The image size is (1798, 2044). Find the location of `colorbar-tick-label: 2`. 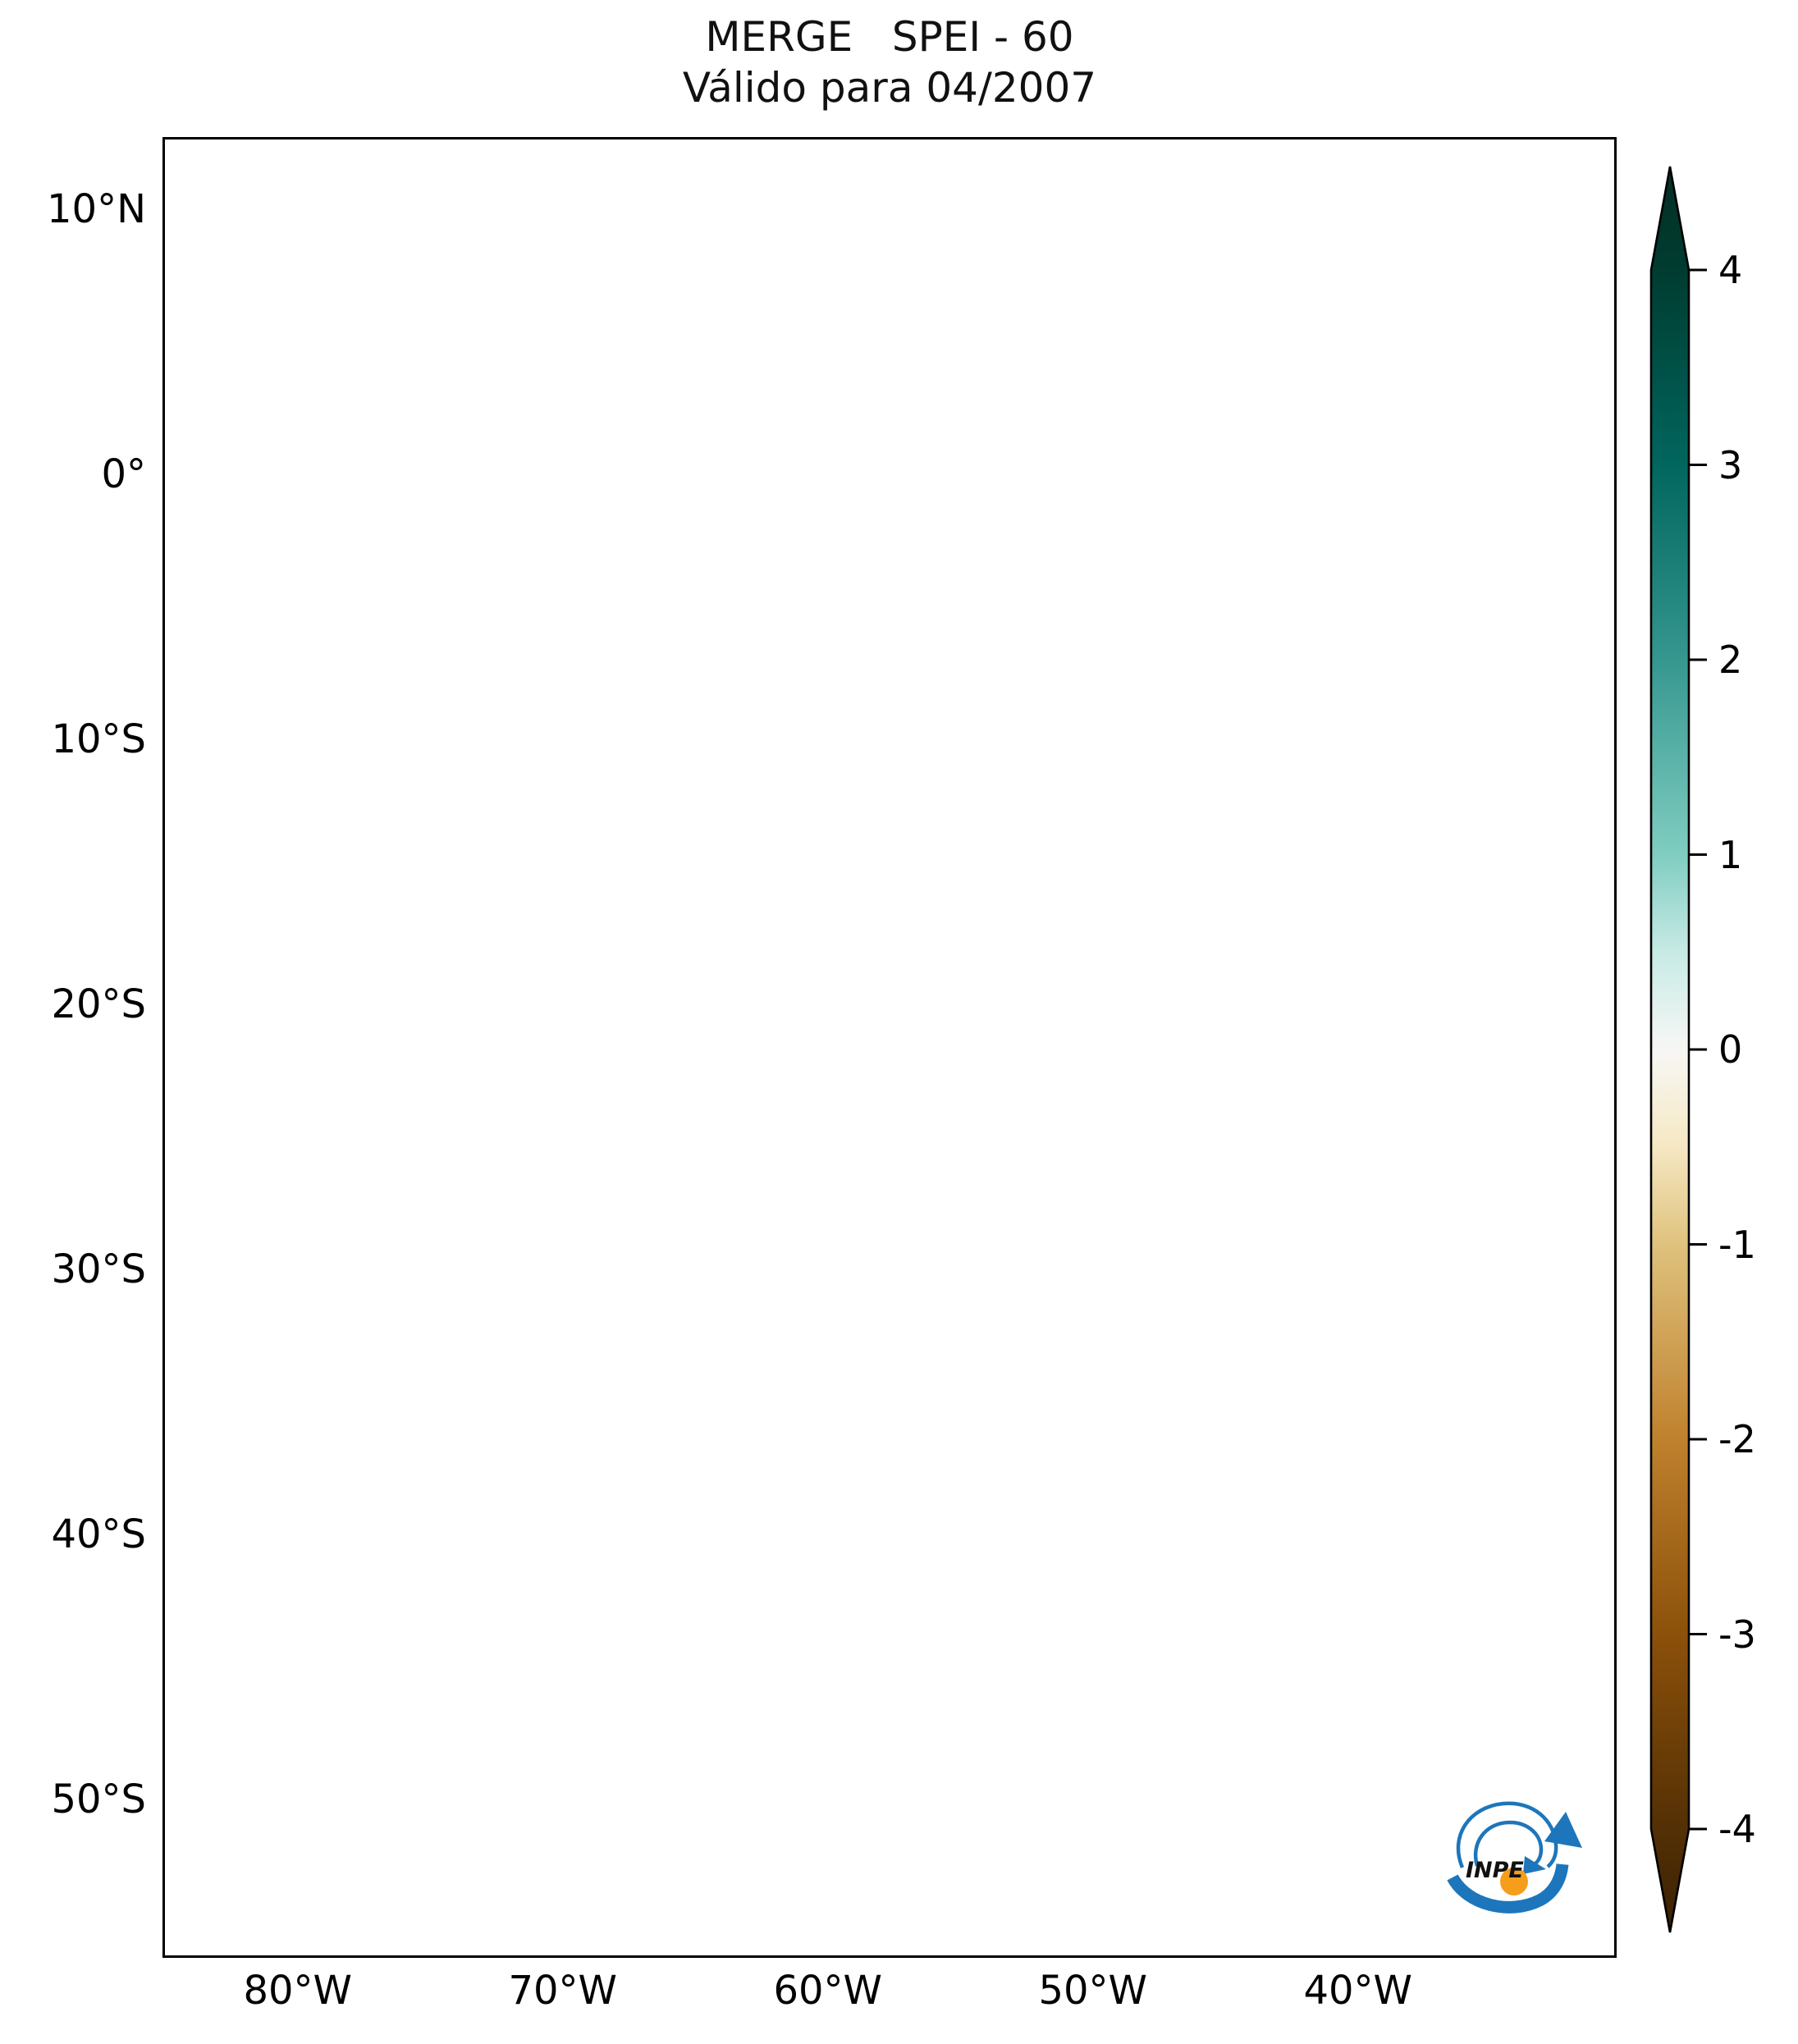

colorbar-tick-label: 2 is located at coordinates (1730, 660).